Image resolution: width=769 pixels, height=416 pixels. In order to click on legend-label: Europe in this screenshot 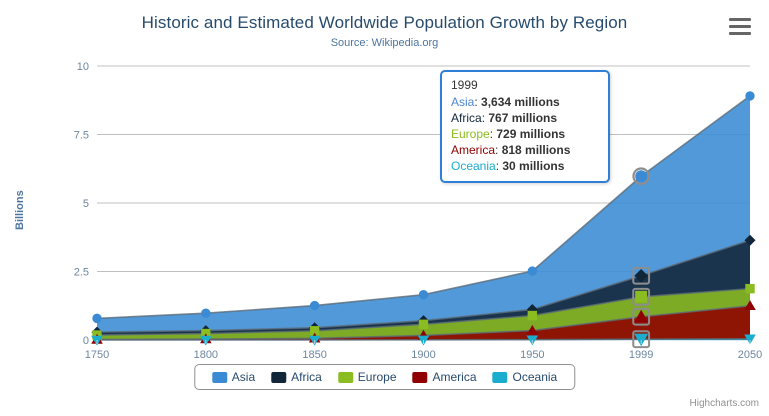, I will do `click(377, 377)`.